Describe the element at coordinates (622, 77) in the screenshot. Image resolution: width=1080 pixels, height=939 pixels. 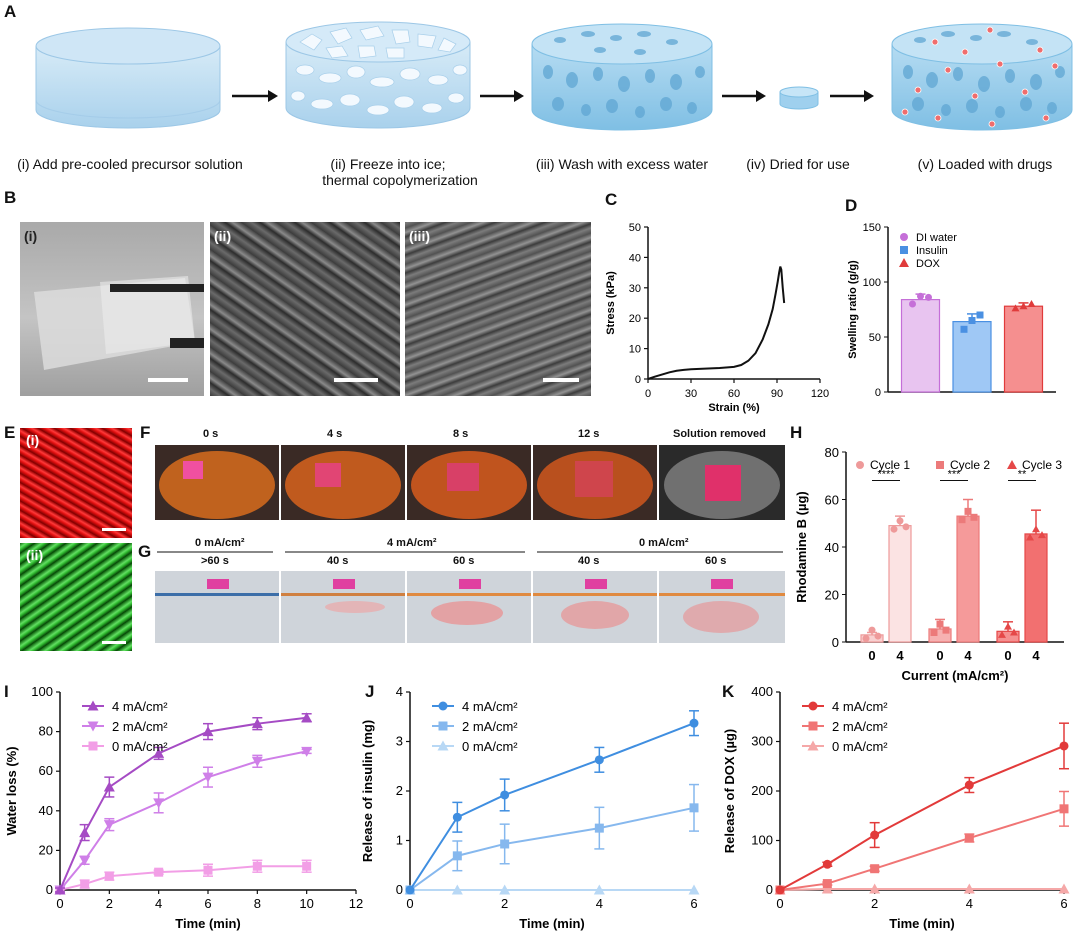
I see `porous-scaffold` at that location.